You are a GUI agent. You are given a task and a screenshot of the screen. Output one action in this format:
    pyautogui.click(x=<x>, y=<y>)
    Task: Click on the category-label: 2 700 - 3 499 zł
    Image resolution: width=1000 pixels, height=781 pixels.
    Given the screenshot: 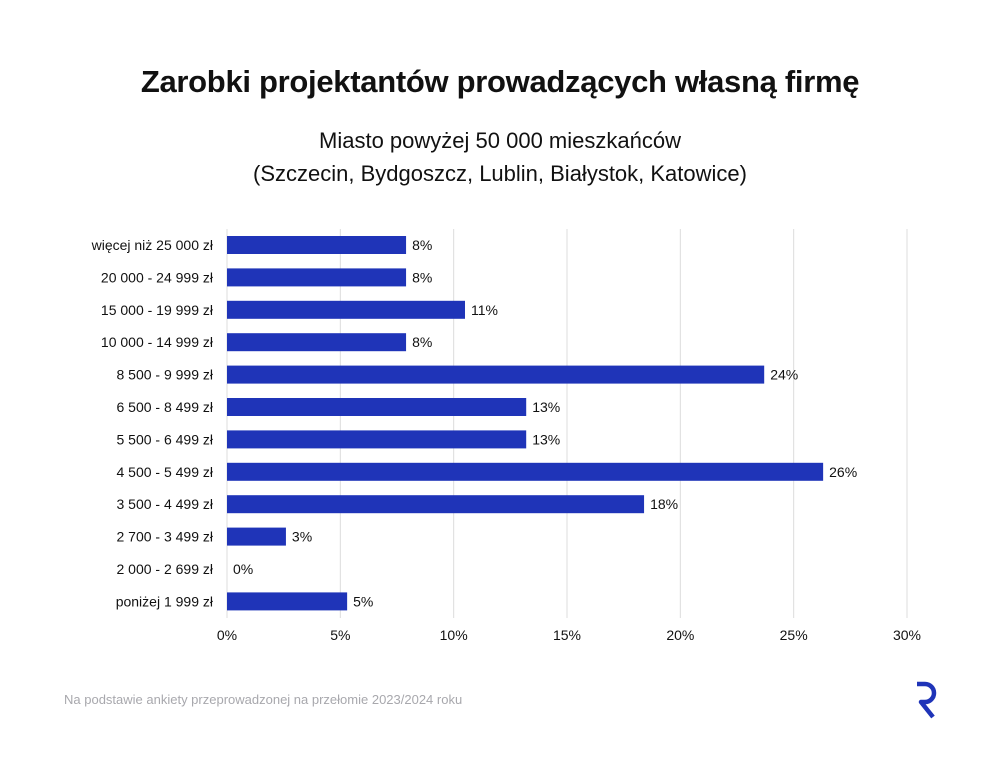 What is the action you would take?
    pyautogui.click(x=164, y=537)
    